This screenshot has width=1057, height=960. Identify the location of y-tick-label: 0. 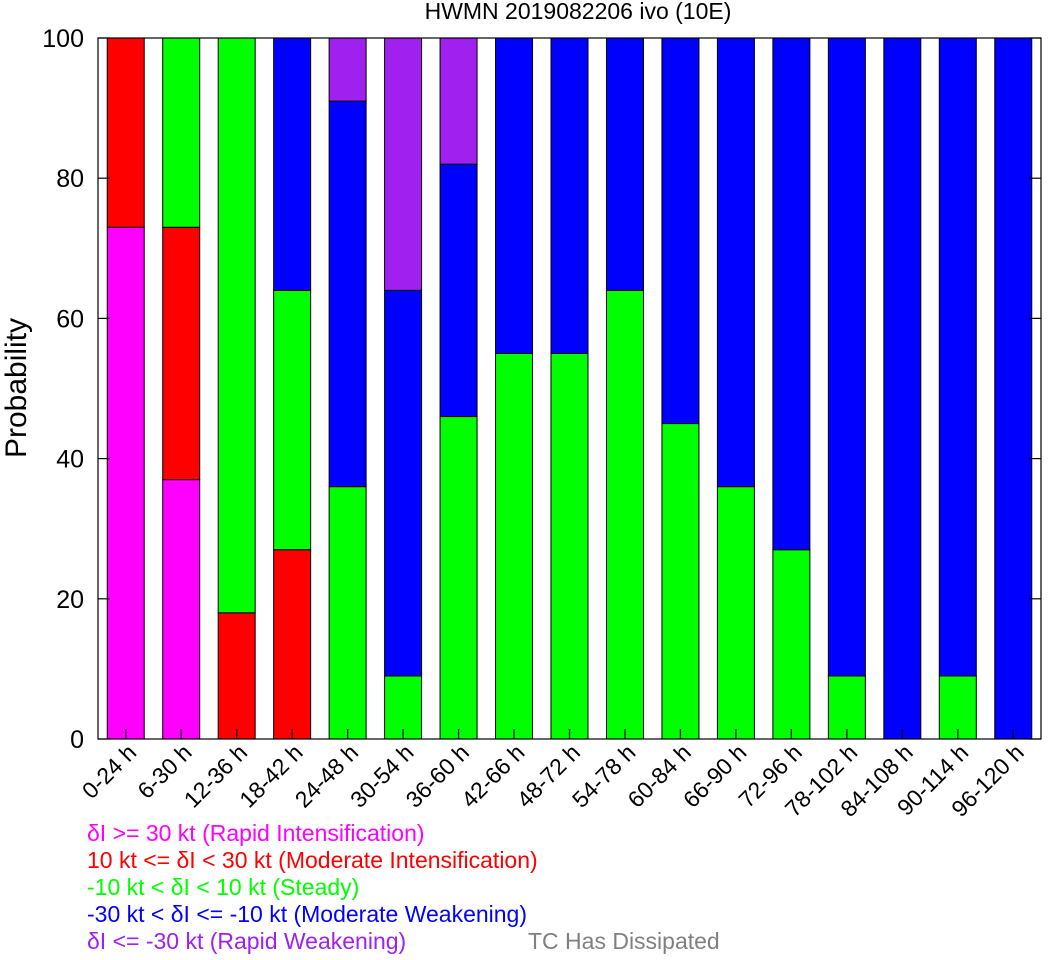
(77, 740).